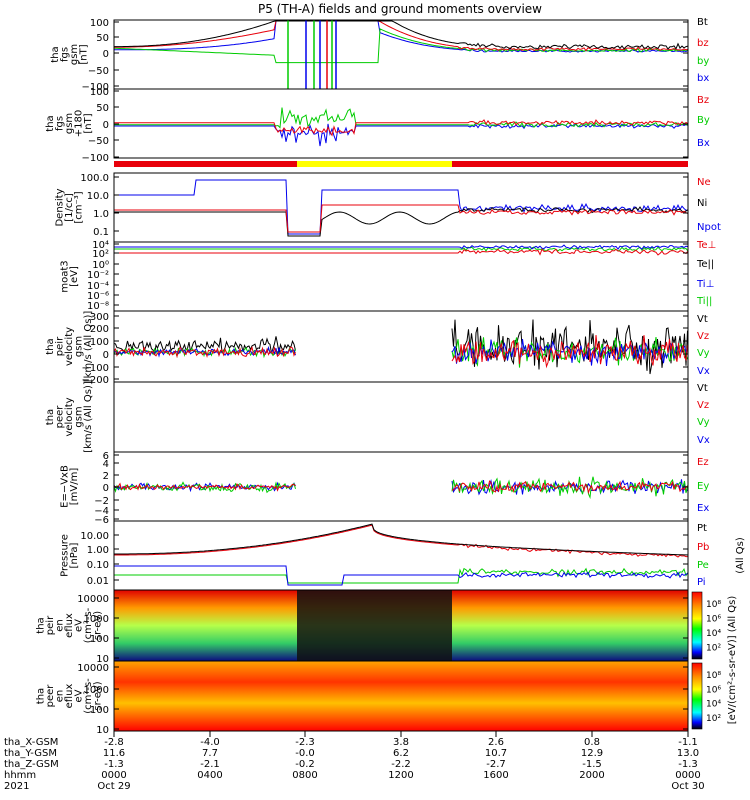 This screenshot has width=750, height=800. I want to click on panel-5-ylabel: velocity, so click(69, 346).